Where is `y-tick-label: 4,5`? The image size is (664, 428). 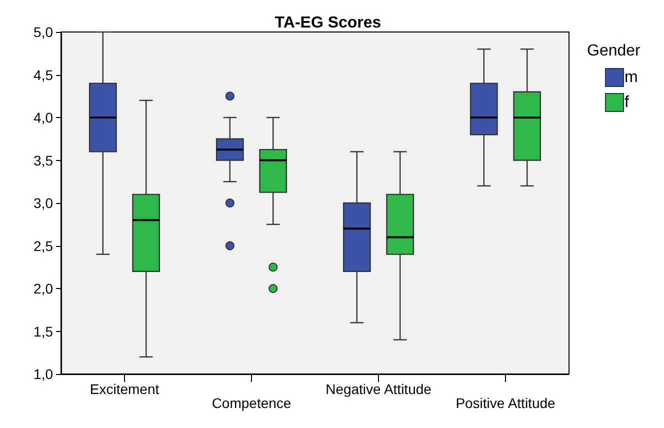 y-tick-label: 4,5 is located at coordinates (44, 74).